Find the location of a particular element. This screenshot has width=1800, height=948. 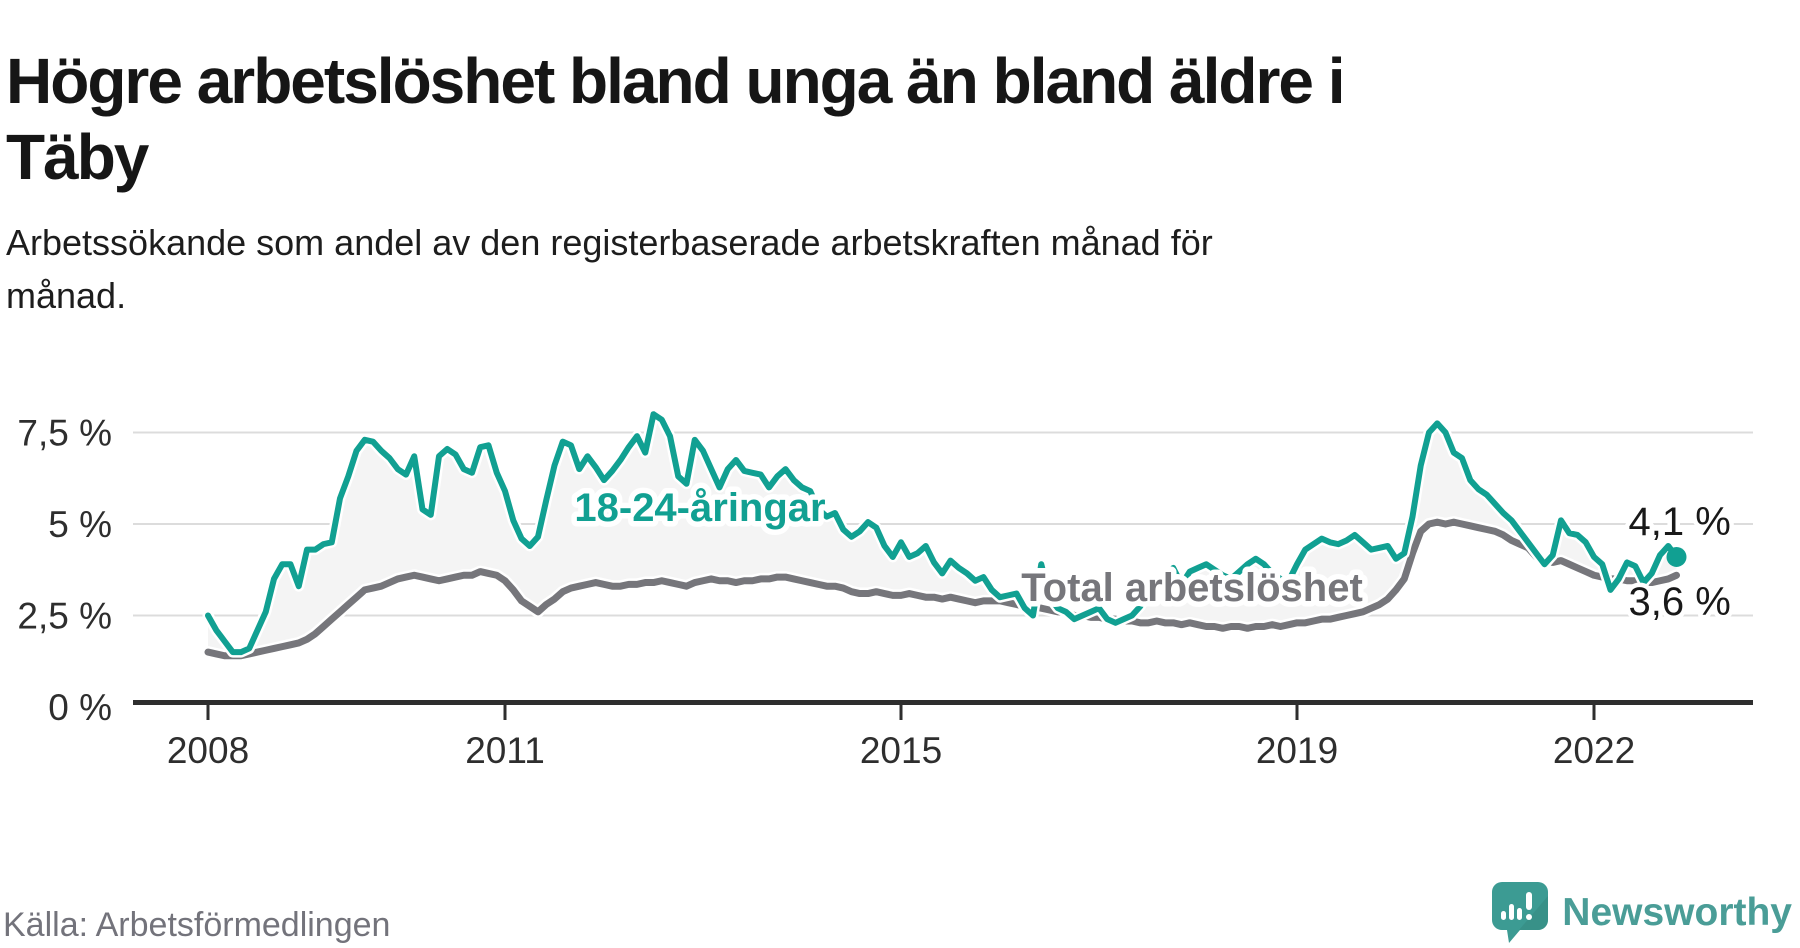

y-tick-label: 0 % is located at coordinates (80, 707).